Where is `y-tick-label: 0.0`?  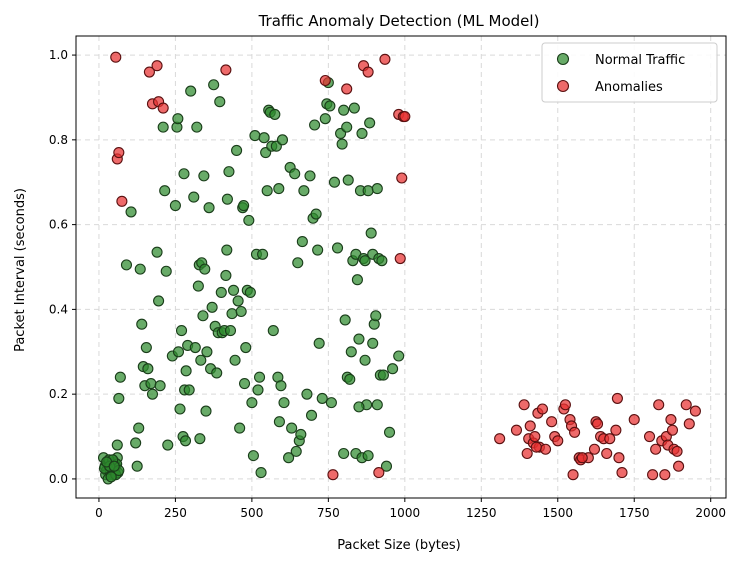
y-tick-label: 0.0 is located at coordinates (58, 479).